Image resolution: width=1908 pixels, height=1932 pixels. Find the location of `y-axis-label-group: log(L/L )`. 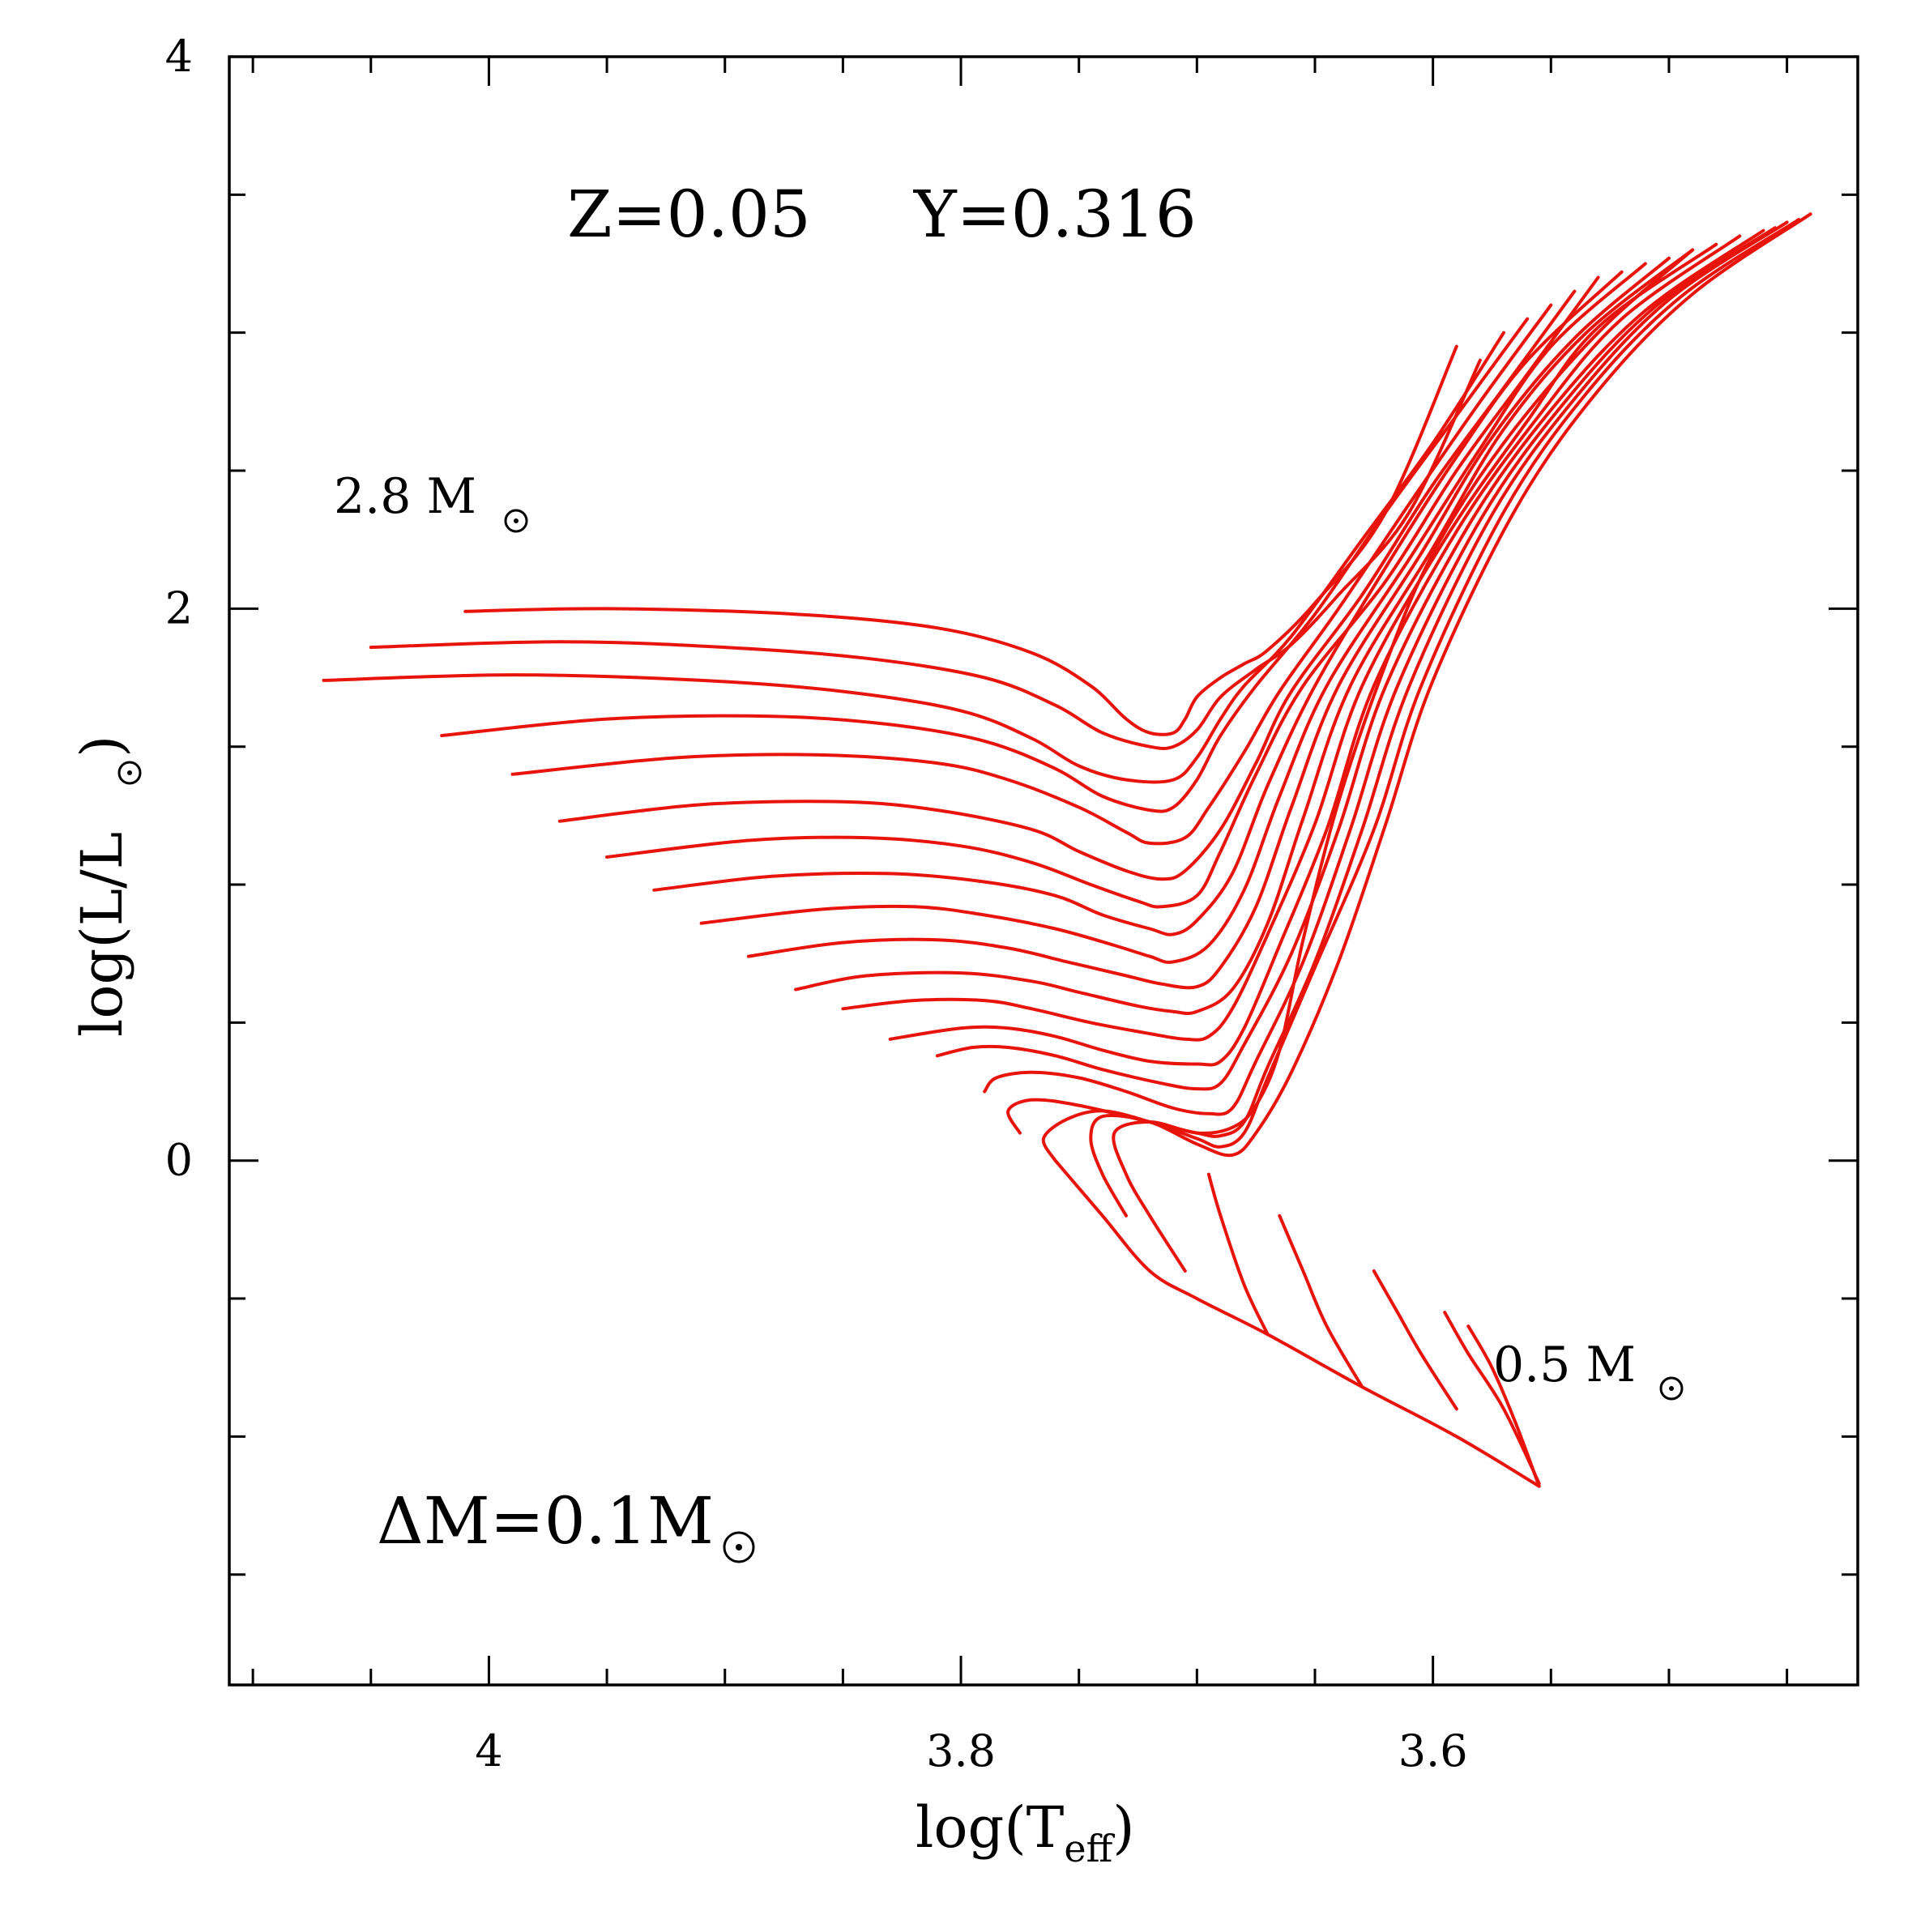

y-axis-label-group: log(L/L ) is located at coordinates (105, 886).